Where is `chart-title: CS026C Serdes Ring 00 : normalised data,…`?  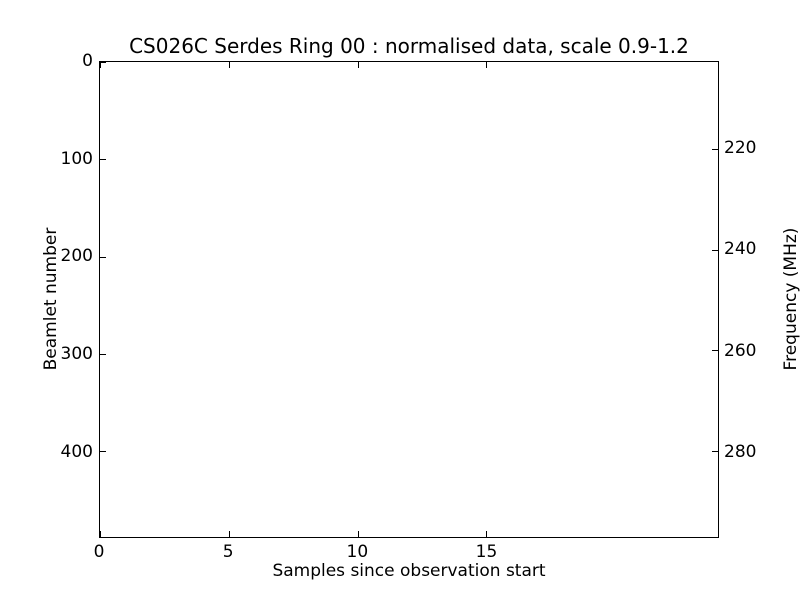
chart-title: CS026C Serdes Ring 00 : normalised data,… is located at coordinates (409, 46).